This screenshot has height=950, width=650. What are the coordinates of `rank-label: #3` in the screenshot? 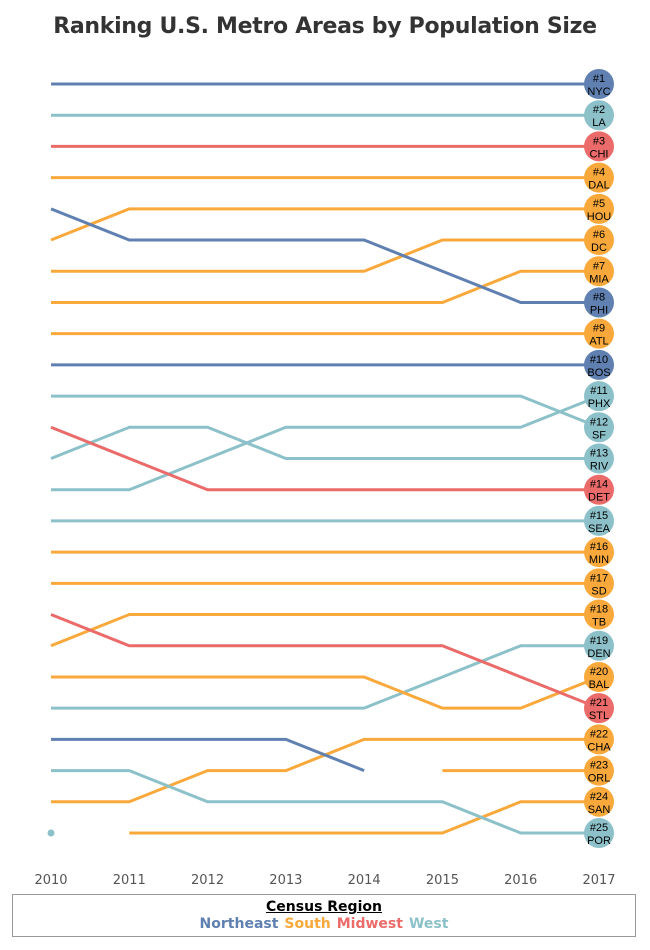 It's located at (599, 141).